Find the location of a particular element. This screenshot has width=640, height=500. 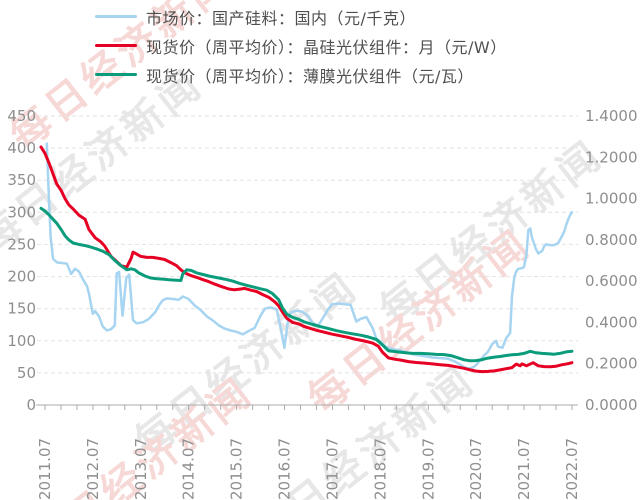

legend-swatch-teal is located at coordinates (116, 74).